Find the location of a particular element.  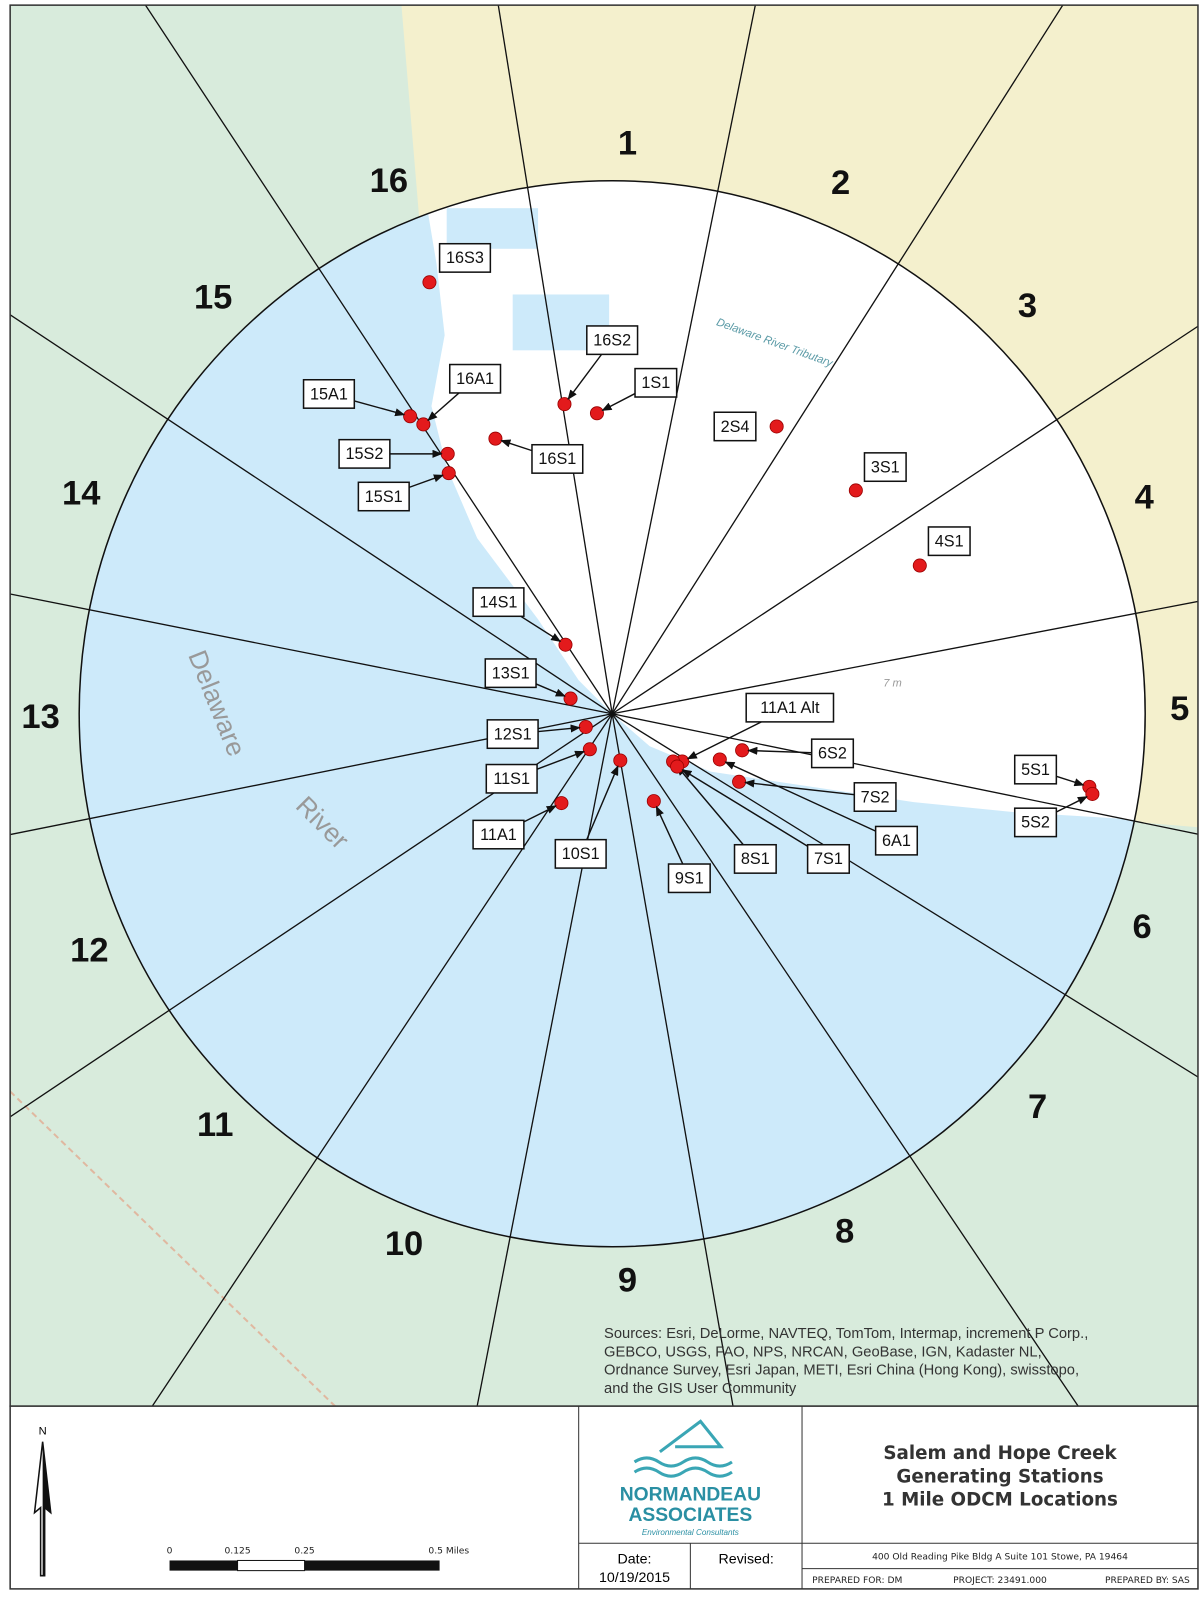

station-label: 5S1 is located at coordinates (1035, 770).